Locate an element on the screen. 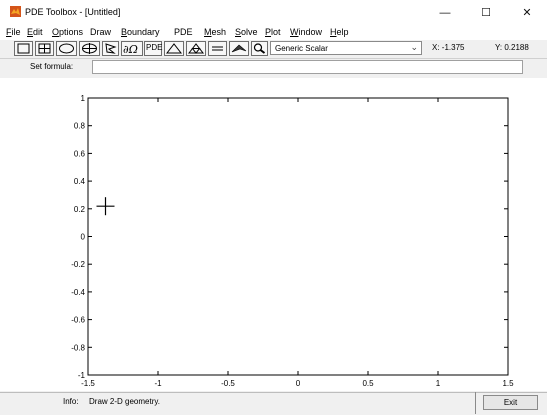 This screenshot has width=547, height=415. y-tick-label: -0.6 is located at coordinates (78, 320).